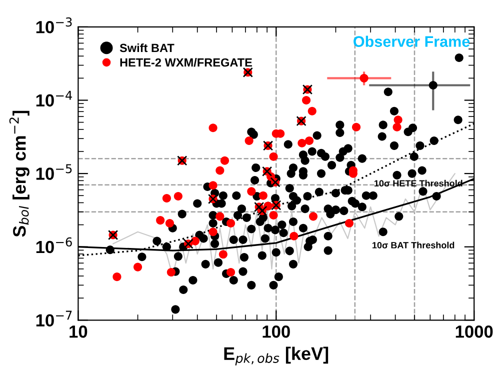 This screenshot has width=498, height=374. Describe the element at coordinates (412, 41) in the screenshot. I see `annotation: Observer Frame` at that location.